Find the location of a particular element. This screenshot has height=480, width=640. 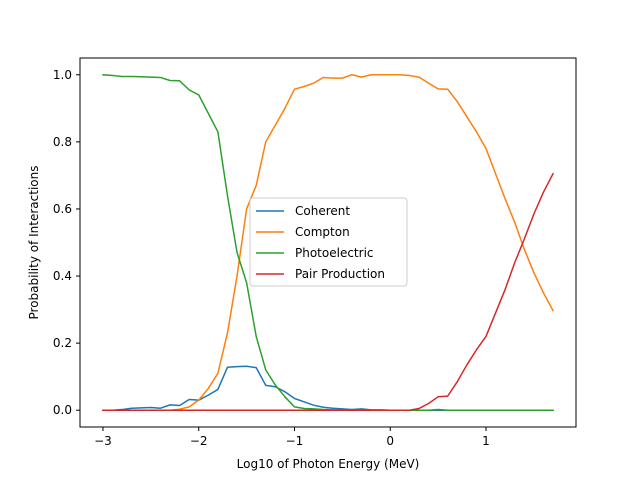

y-tick-label: 1.0 is located at coordinates (62, 75).